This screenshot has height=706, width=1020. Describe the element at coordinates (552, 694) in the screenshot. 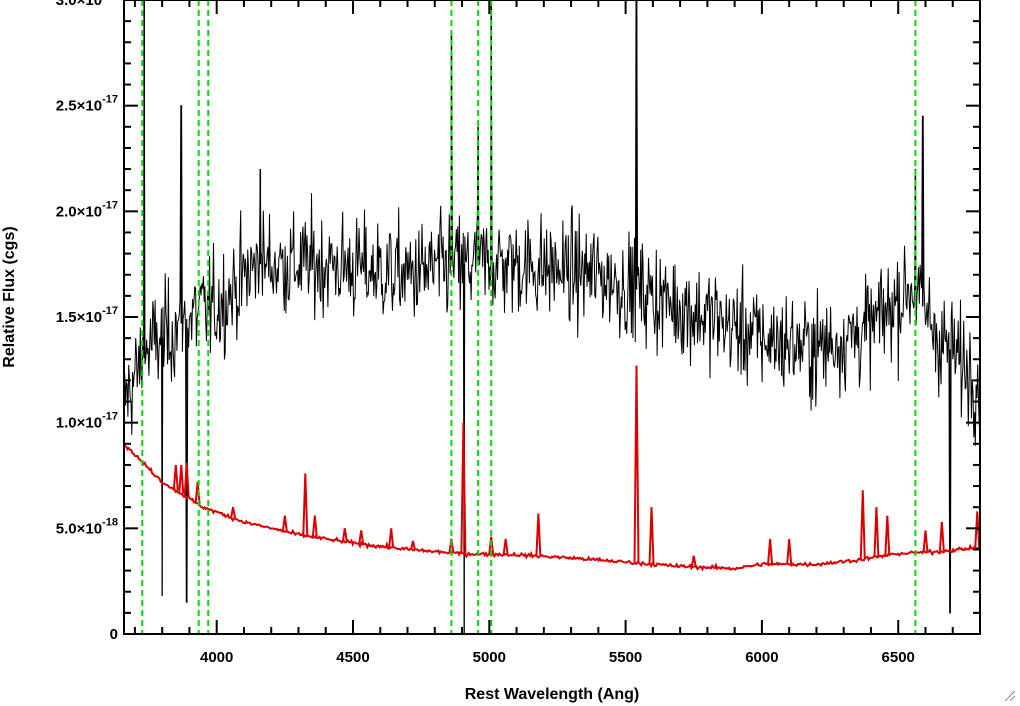

I see `x-axis-label: Rest Wavelength (Ang)` at that location.